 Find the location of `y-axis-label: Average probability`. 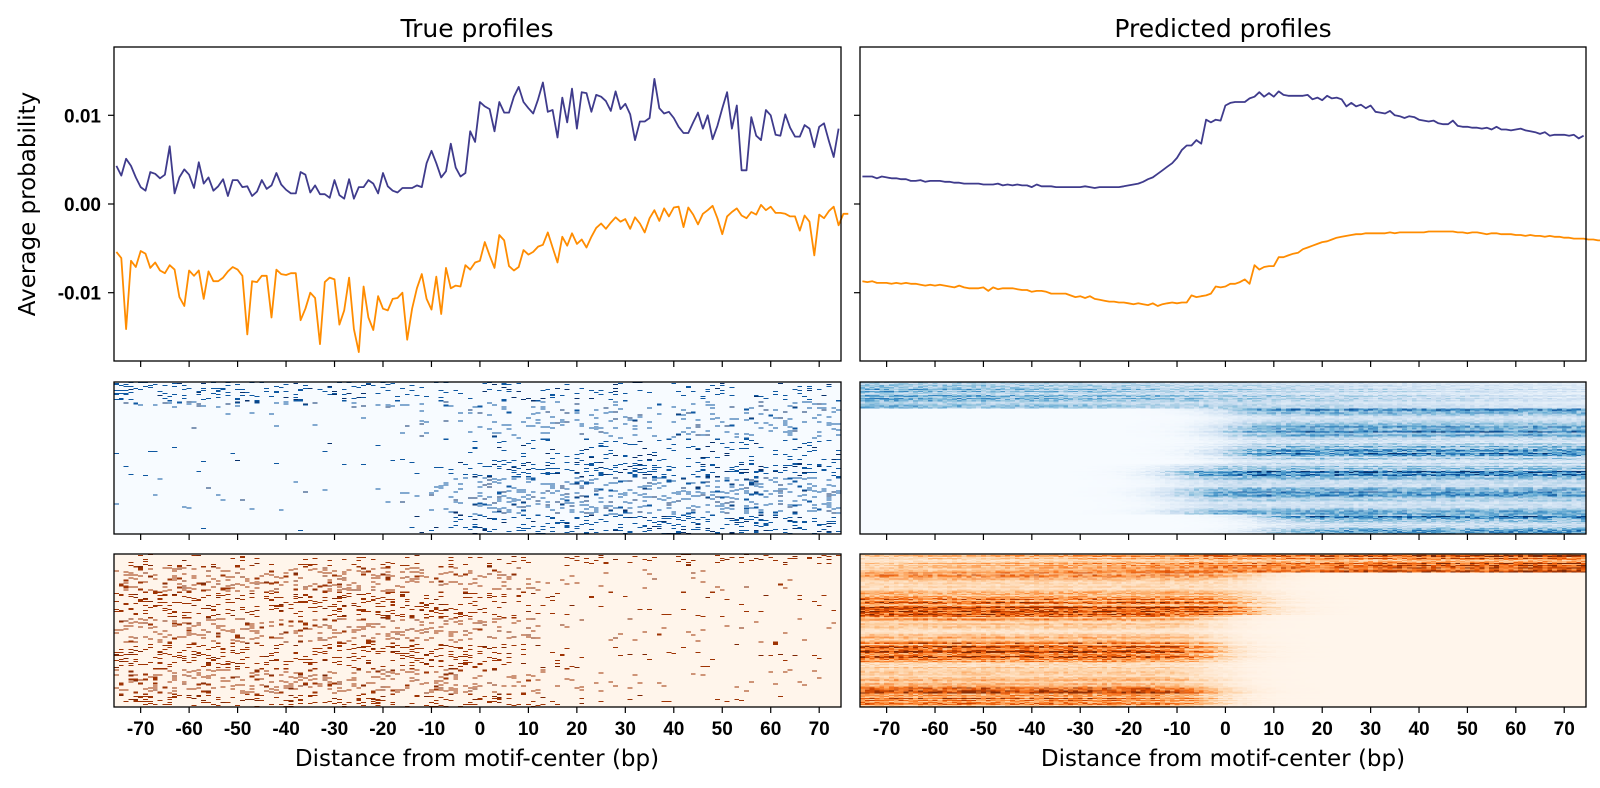

y-axis-label: Average probability is located at coordinates (28, 204).